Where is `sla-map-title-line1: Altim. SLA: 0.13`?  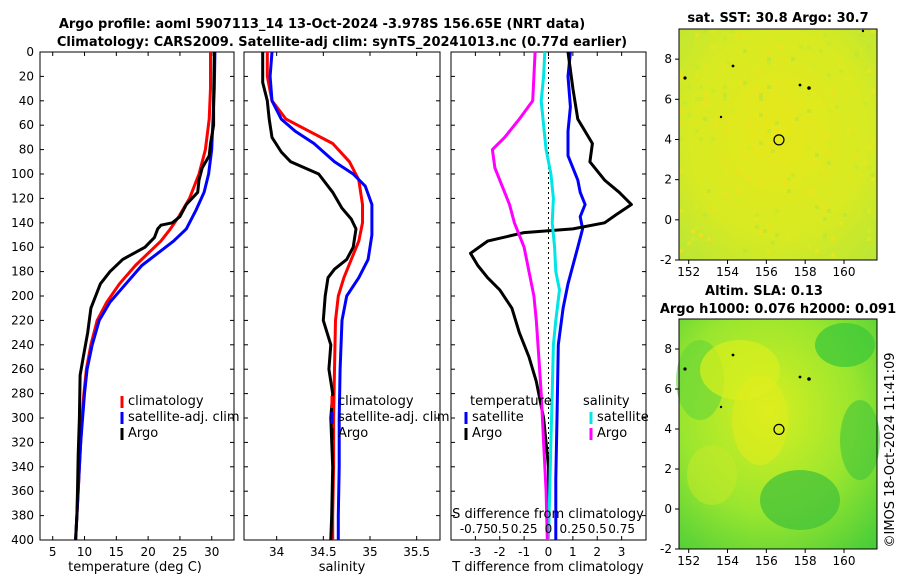 sla-map-title-line1: Altim. SLA: 0.13 is located at coordinates (764, 291).